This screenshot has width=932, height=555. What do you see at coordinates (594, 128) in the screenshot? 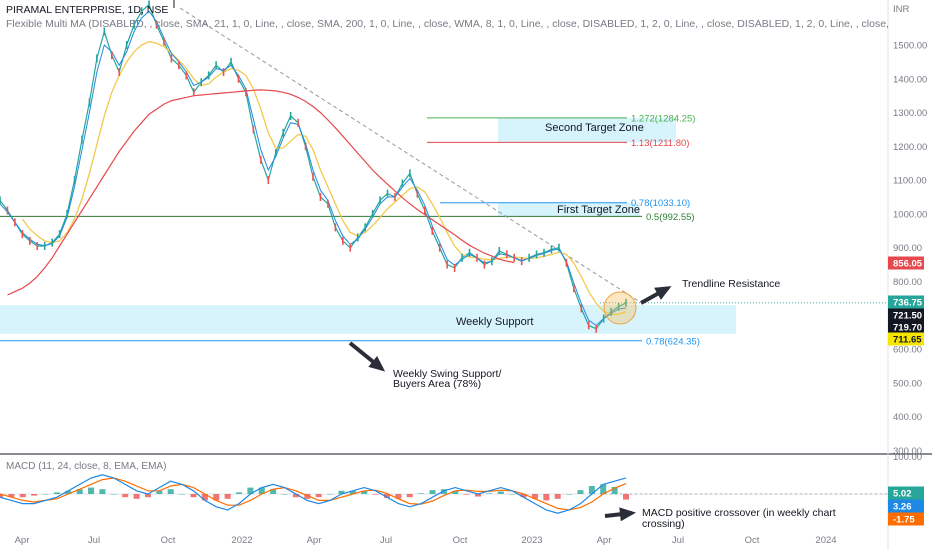
I see `zone-label: Second Target Zone` at bounding box center [594, 128].